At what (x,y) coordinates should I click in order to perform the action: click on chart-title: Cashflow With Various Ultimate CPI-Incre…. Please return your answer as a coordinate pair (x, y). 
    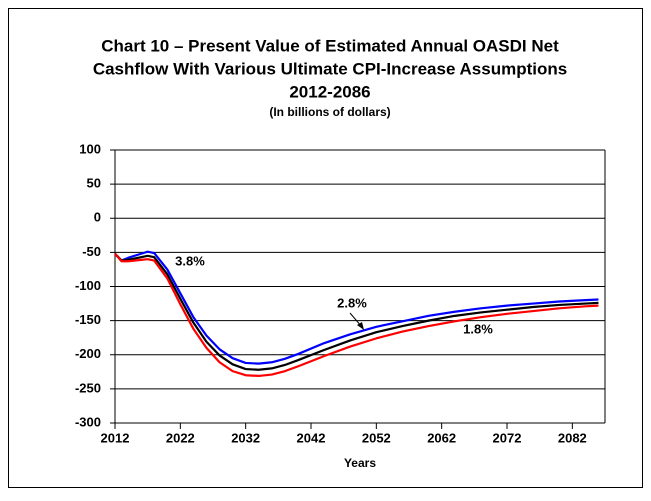
    Looking at the image, I should click on (330, 68).